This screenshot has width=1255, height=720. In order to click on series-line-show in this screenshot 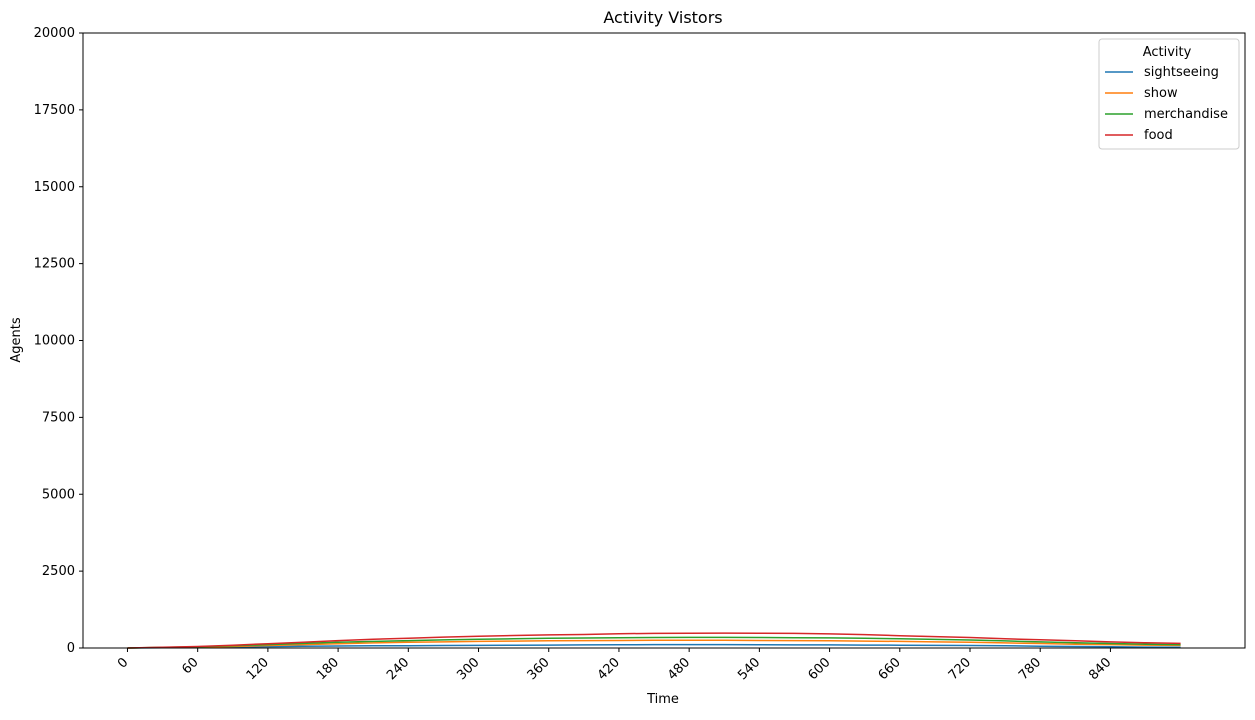, I will do `click(654, 644)`.